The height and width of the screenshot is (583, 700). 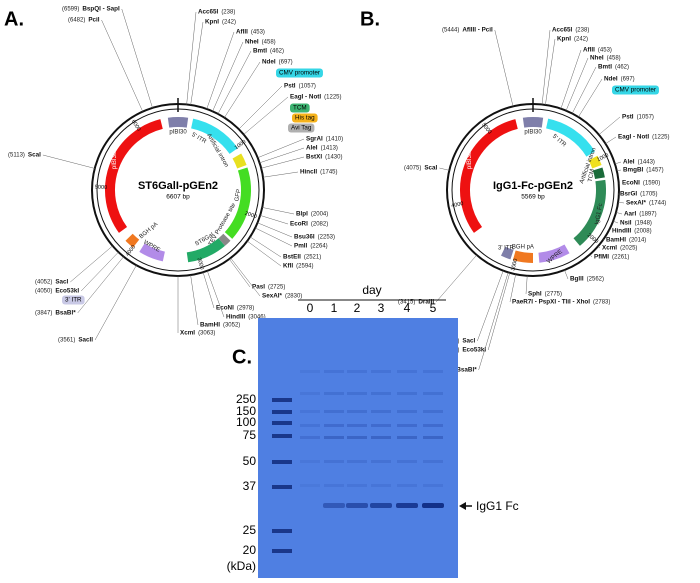 I want to click on site-position: (1457), so click(x=654, y=171).